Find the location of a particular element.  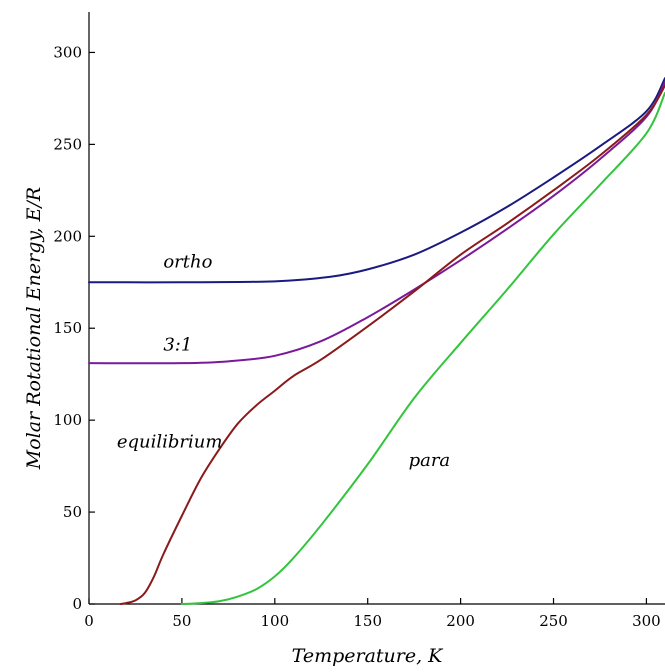

y-axis-title: Molar Rotational Energy, E/R is located at coordinates (34, 328).